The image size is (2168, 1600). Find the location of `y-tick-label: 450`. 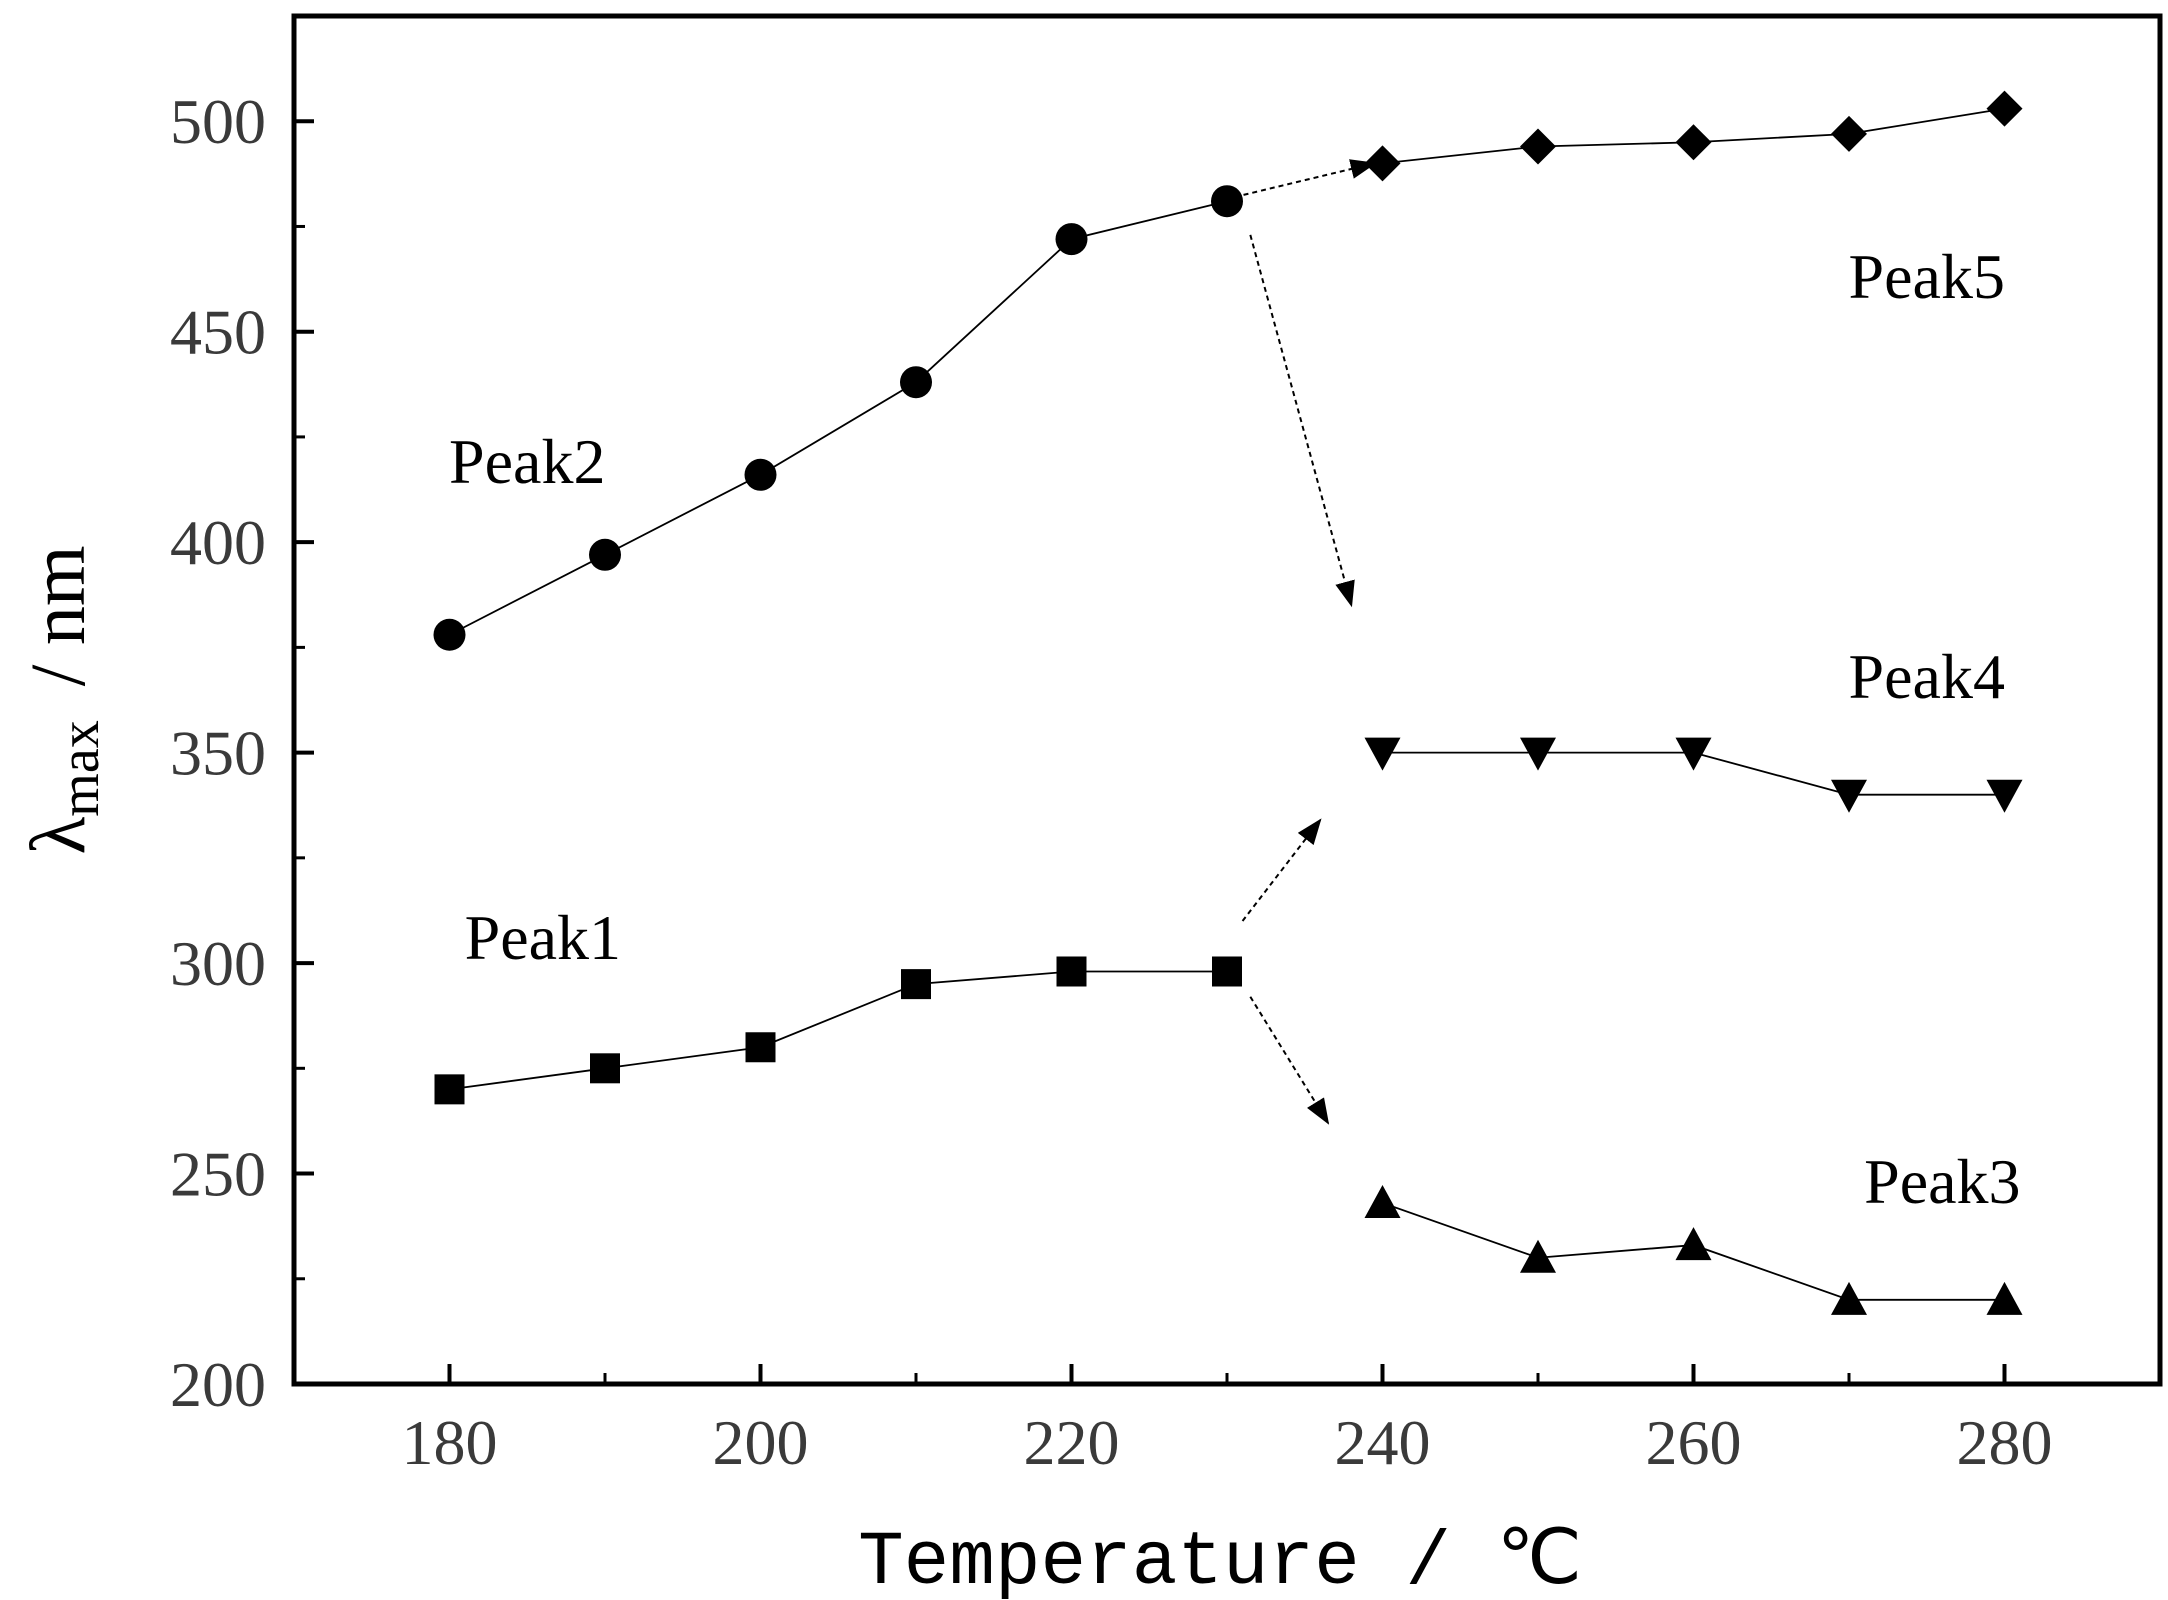

y-tick-label: 450 is located at coordinates (218, 332).